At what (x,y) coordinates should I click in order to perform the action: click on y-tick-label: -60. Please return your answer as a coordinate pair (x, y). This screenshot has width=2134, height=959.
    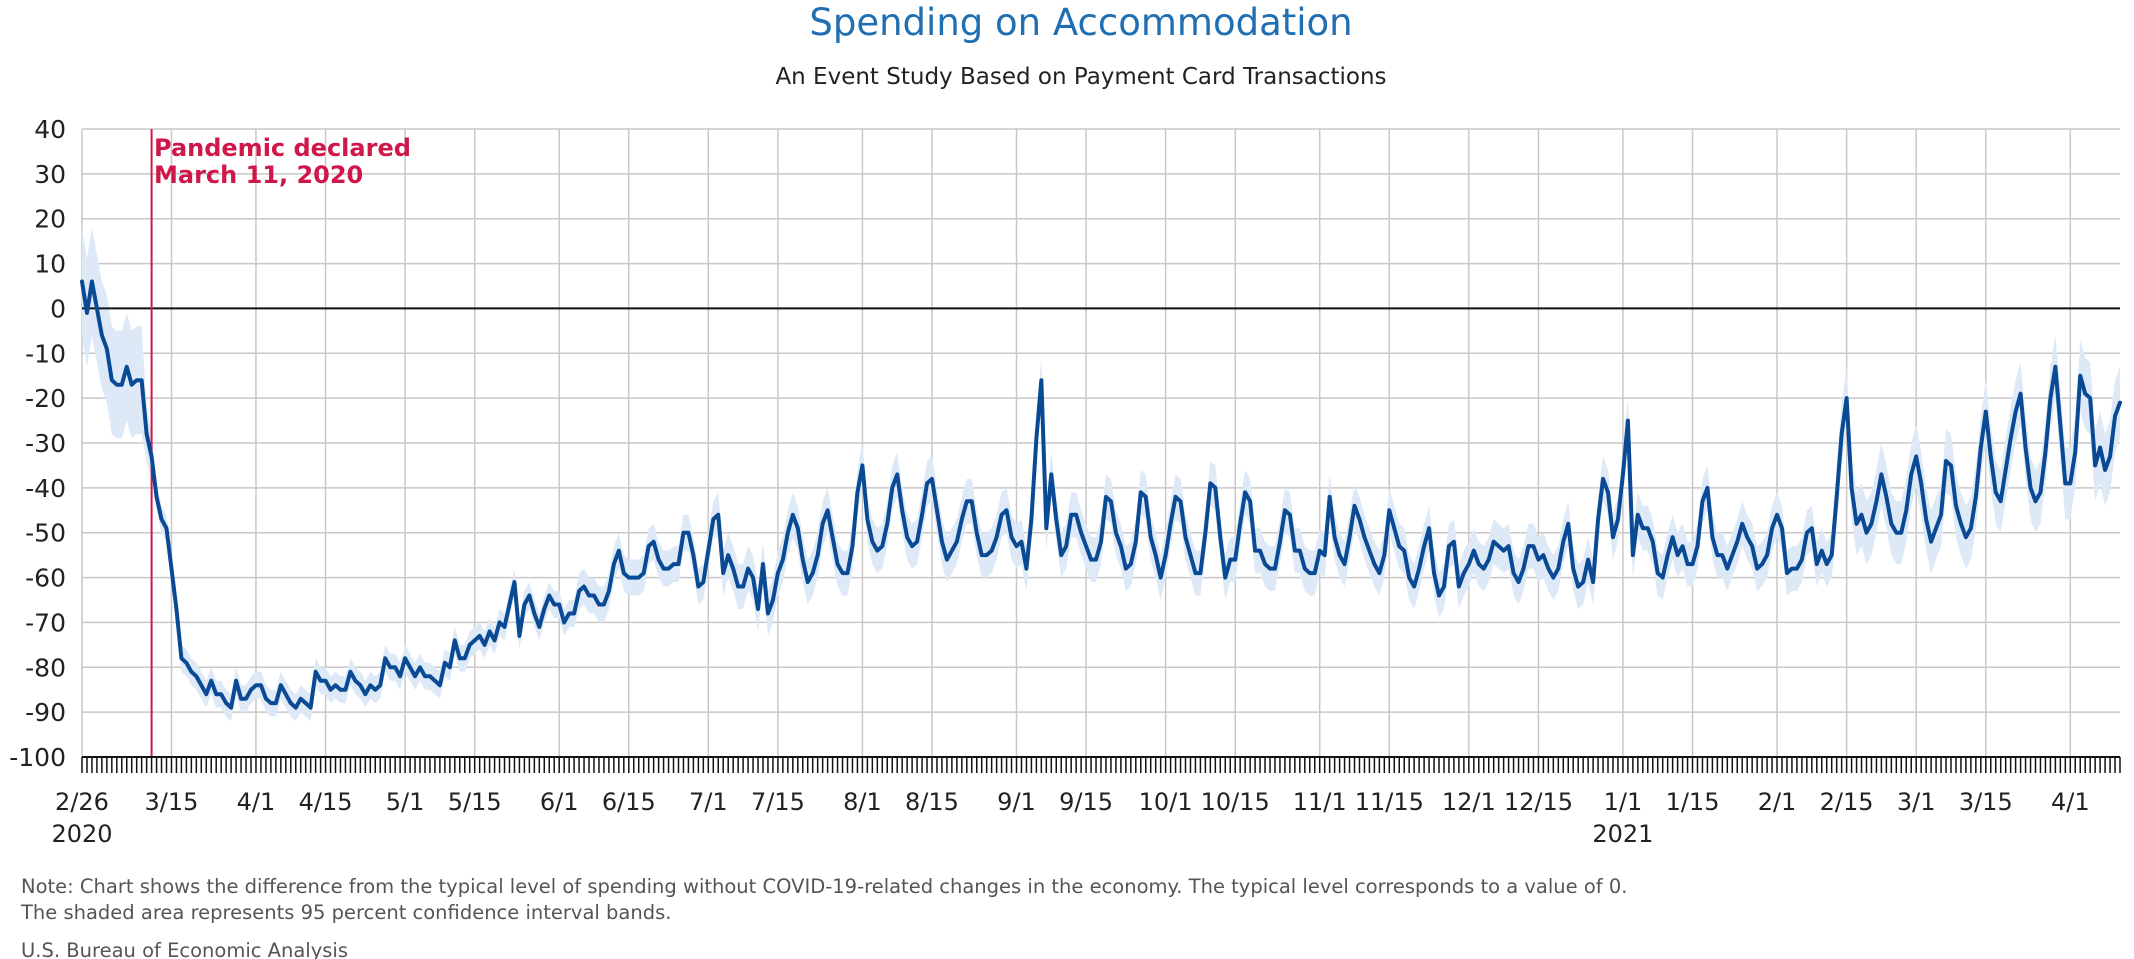
    Looking at the image, I should click on (45, 578).